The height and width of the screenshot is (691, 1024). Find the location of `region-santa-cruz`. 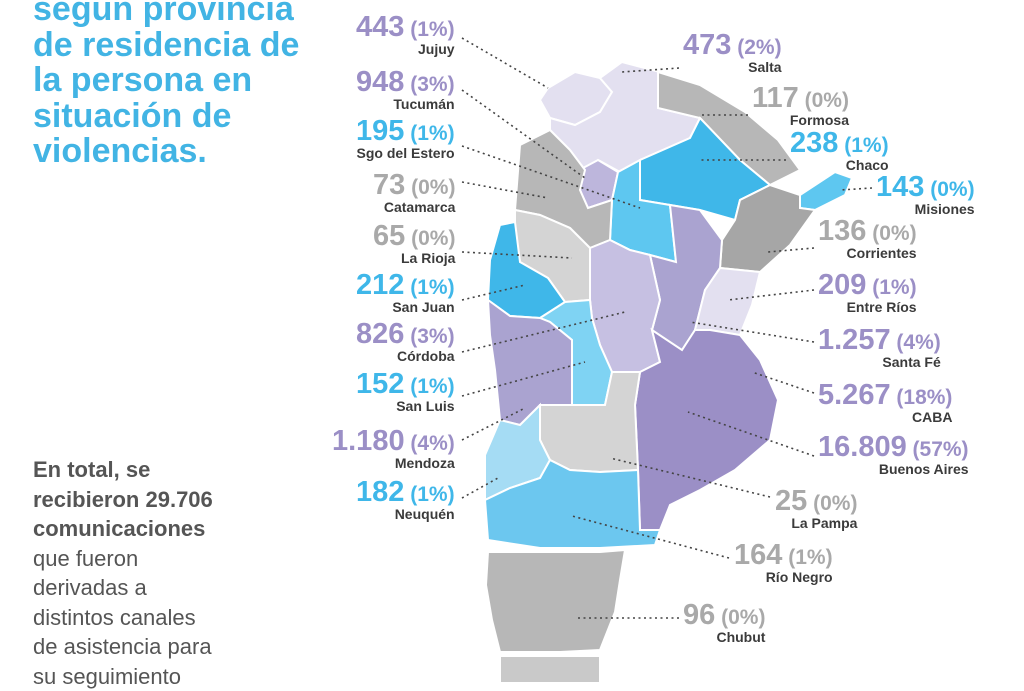

region-santa-cruz is located at coordinates (550, 669).